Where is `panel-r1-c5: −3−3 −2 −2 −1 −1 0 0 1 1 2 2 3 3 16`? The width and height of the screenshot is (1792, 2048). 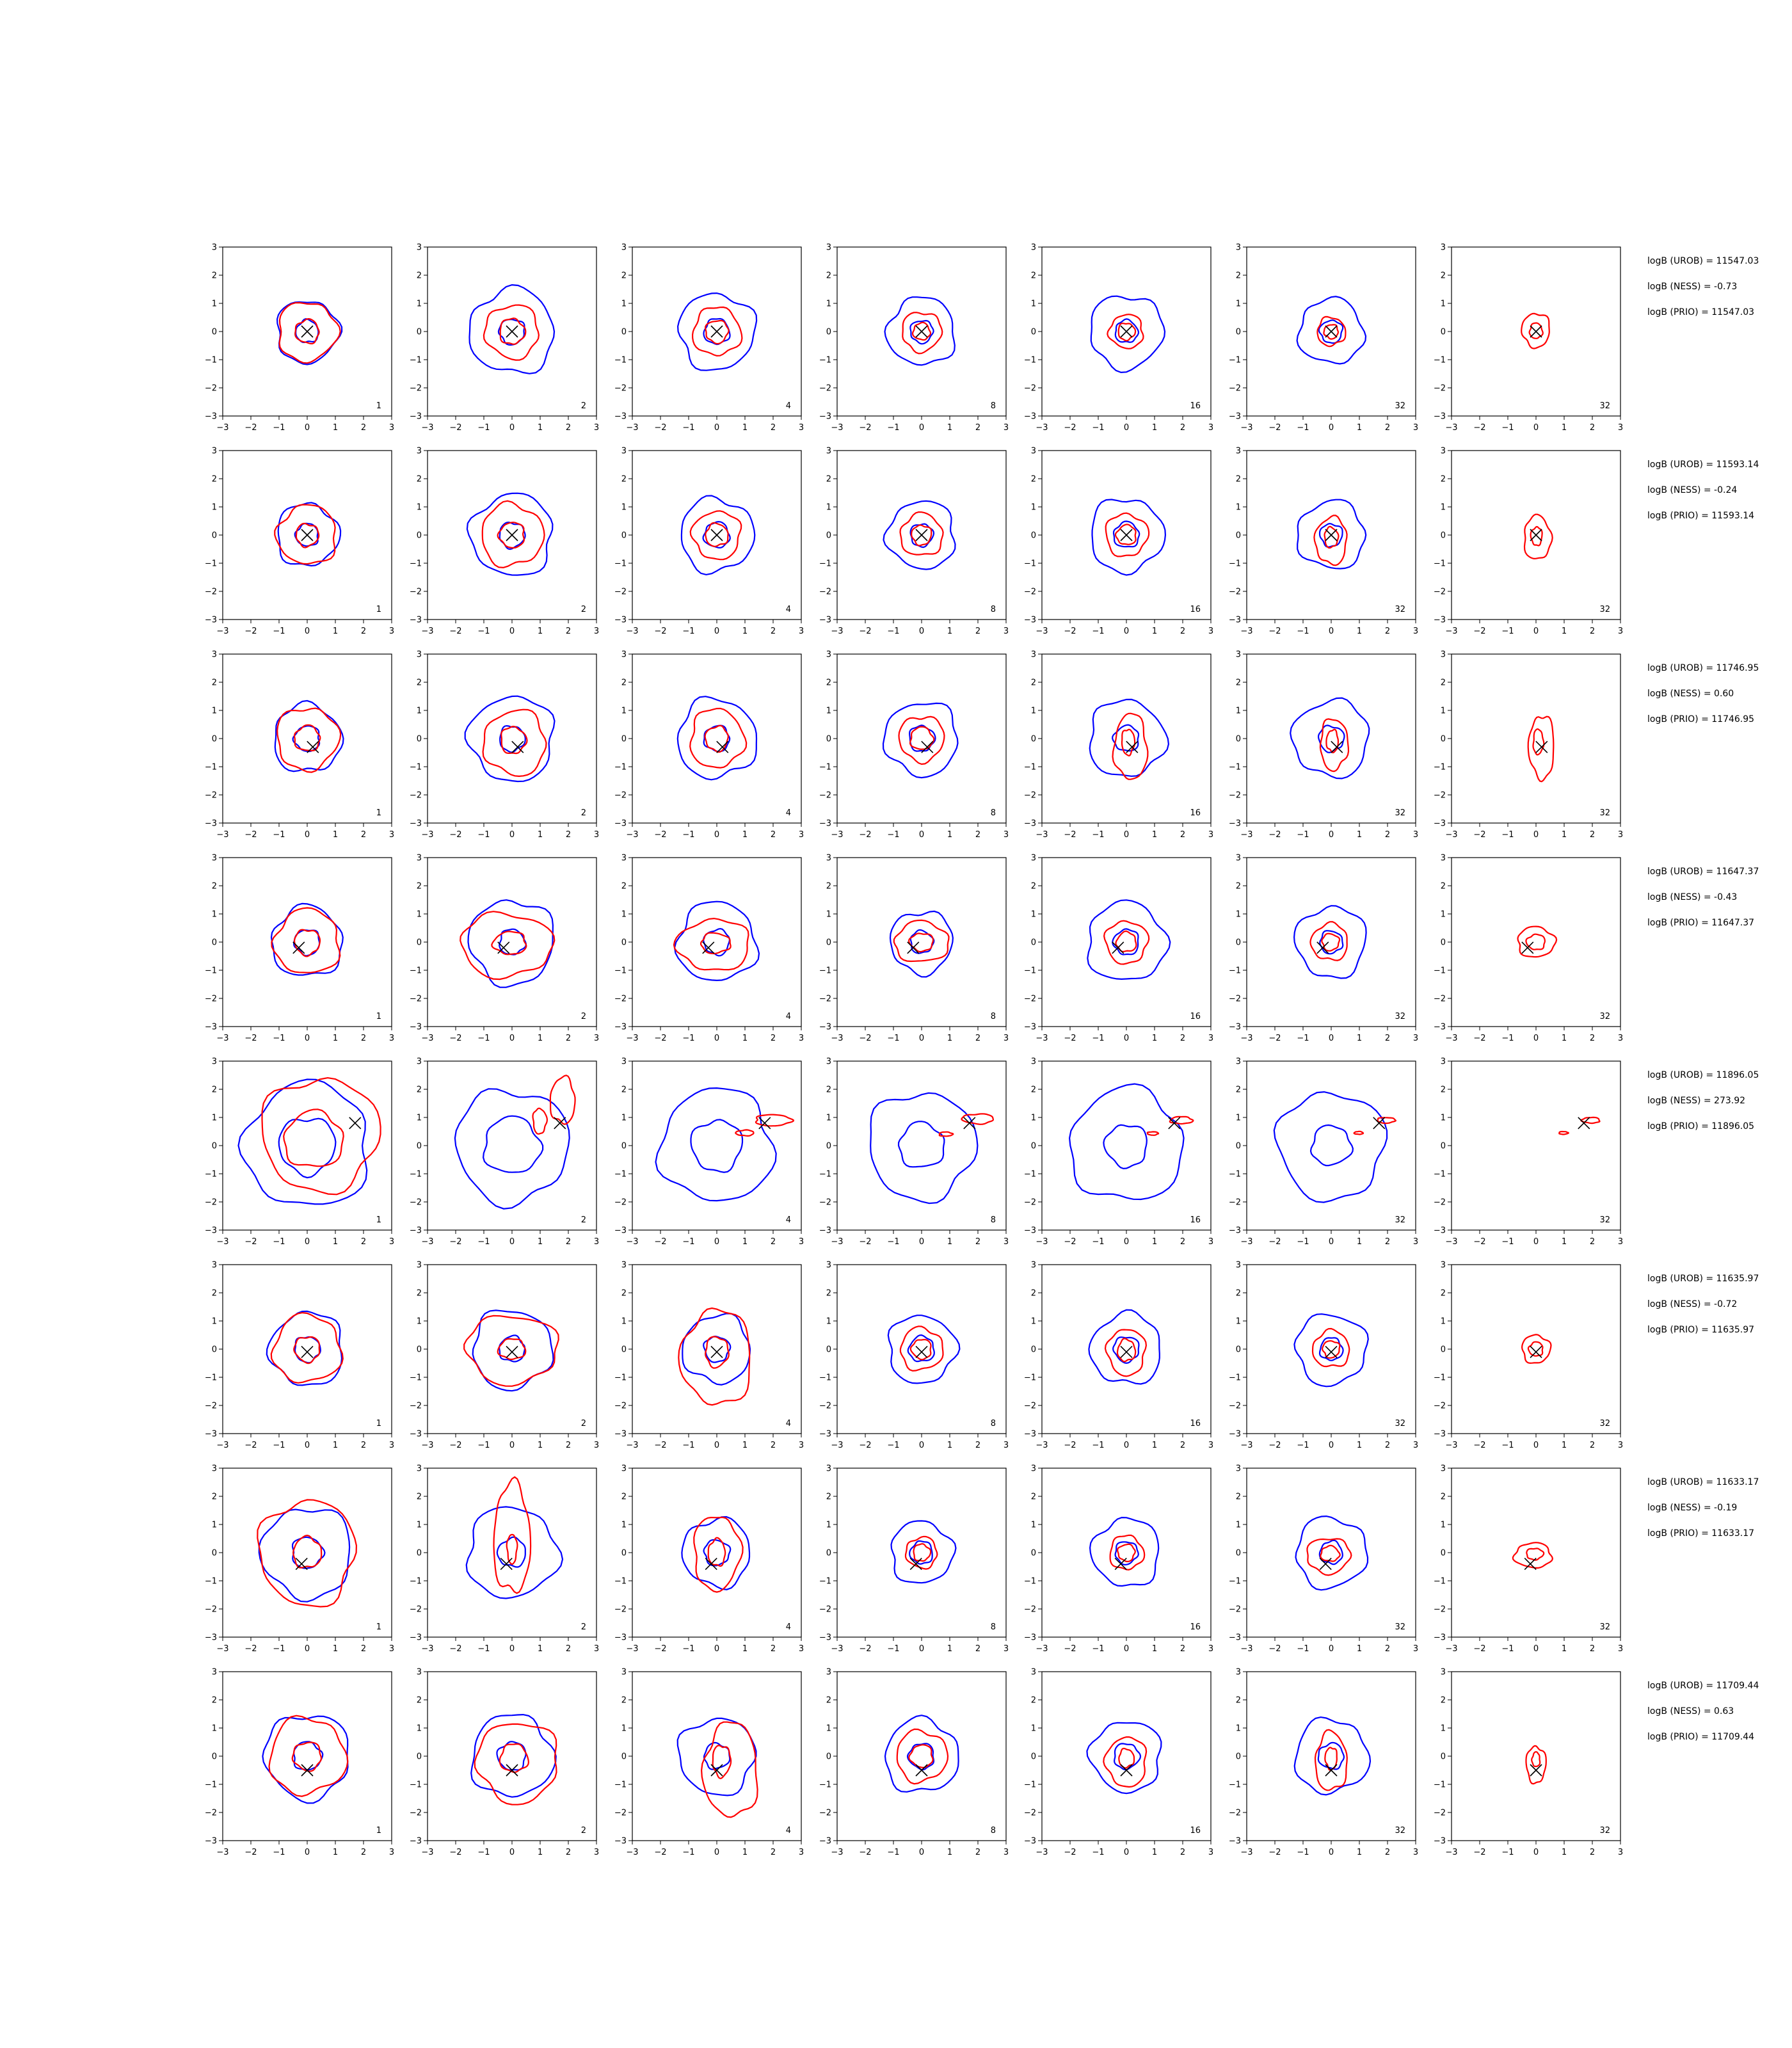
panel-r1-c5: −3−3 −2 −2 −1 −1 0 0 1 1 2 2 3 3 16 is located at coordinates (1118, 338).